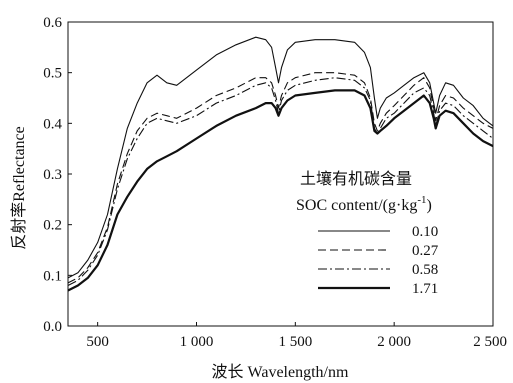 This screenshot has width=513, height=383. I want to click on legend-title-line2-text: SOC content/(g·kg, so click(356, 205).